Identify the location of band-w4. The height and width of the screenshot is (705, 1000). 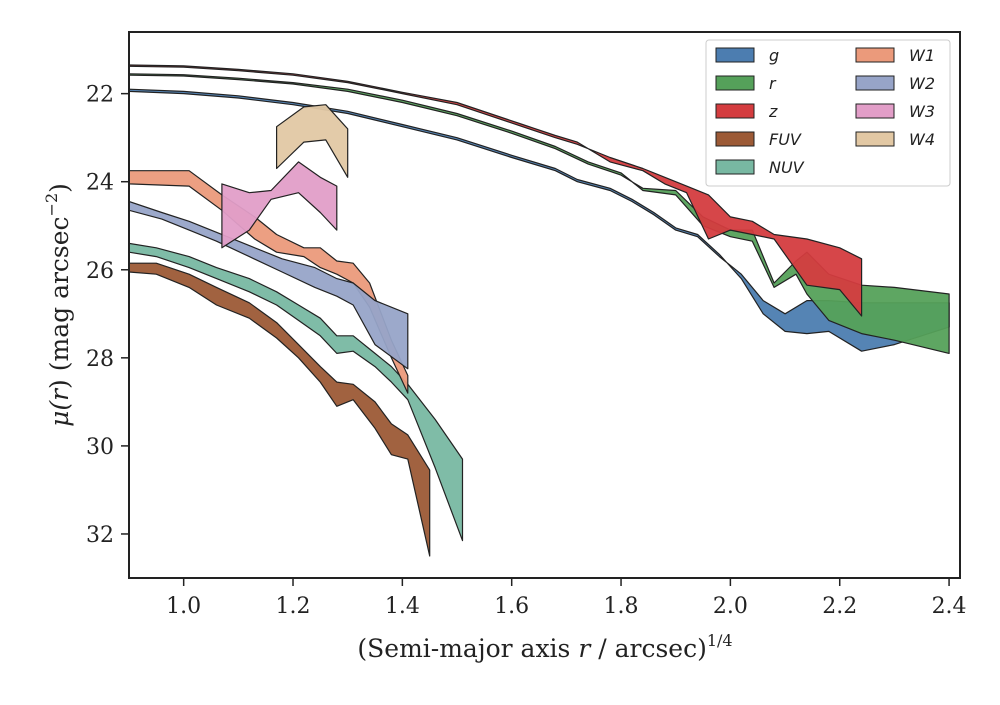
(312, 141).